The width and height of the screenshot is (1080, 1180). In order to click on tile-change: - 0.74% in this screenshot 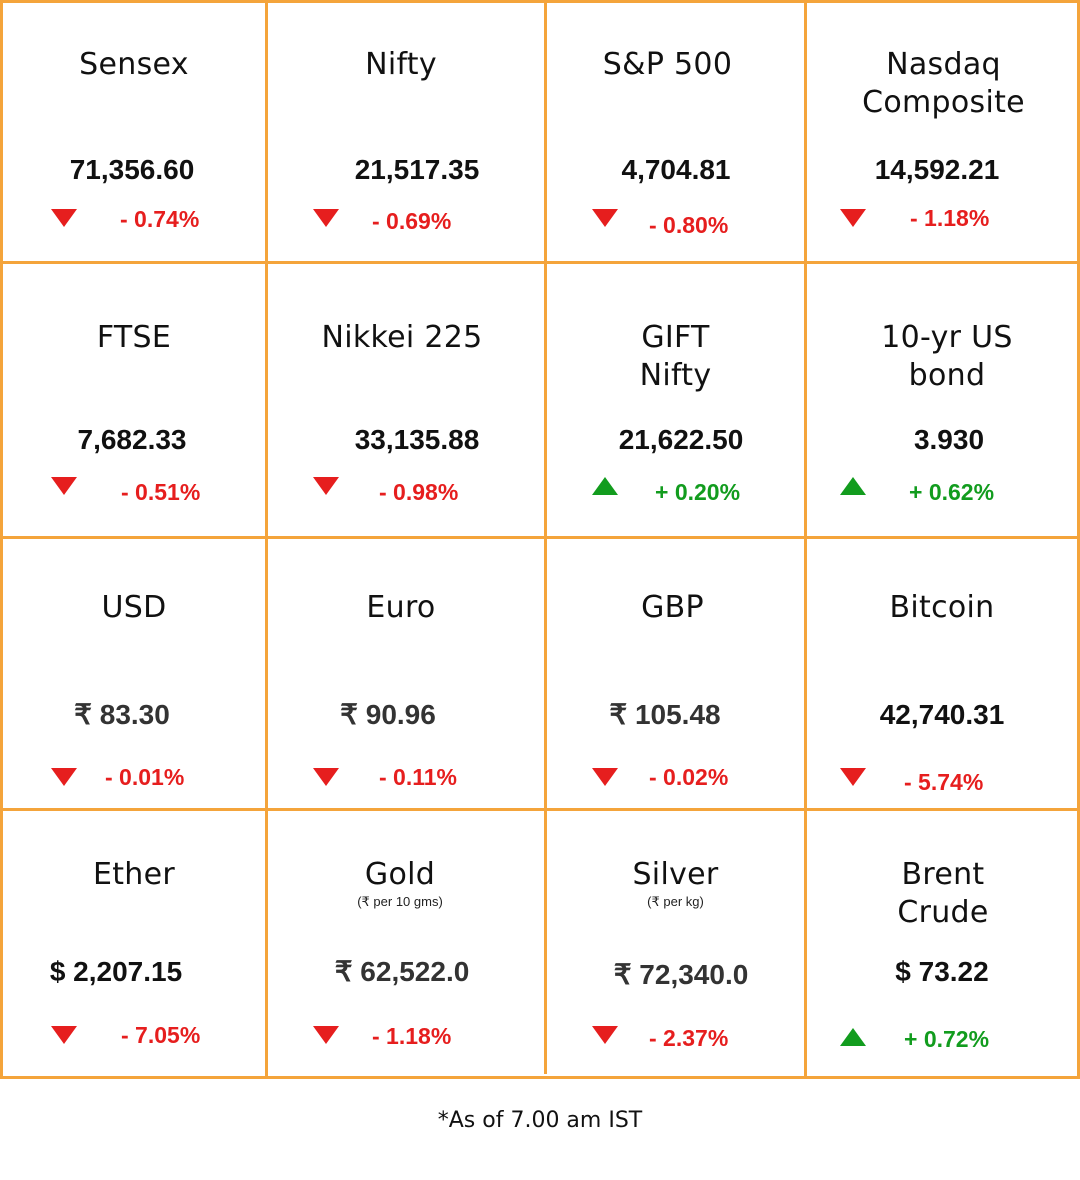, I will do `click(160, 219)`.